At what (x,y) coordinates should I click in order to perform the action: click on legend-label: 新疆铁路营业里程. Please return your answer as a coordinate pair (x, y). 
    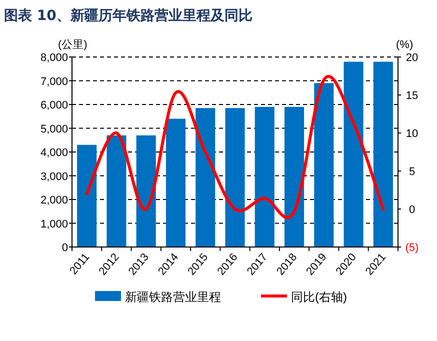
    Looking at the image, I should click on (173, 297).